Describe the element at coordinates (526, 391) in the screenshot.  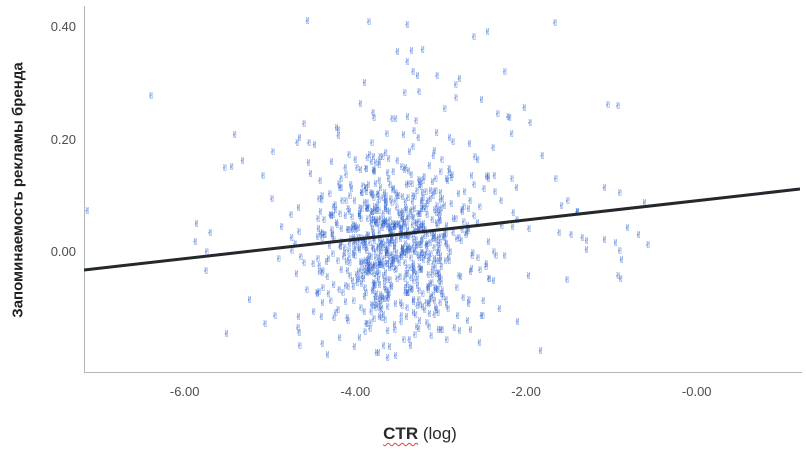
I see `x-tick-label: -2.00` at that location.